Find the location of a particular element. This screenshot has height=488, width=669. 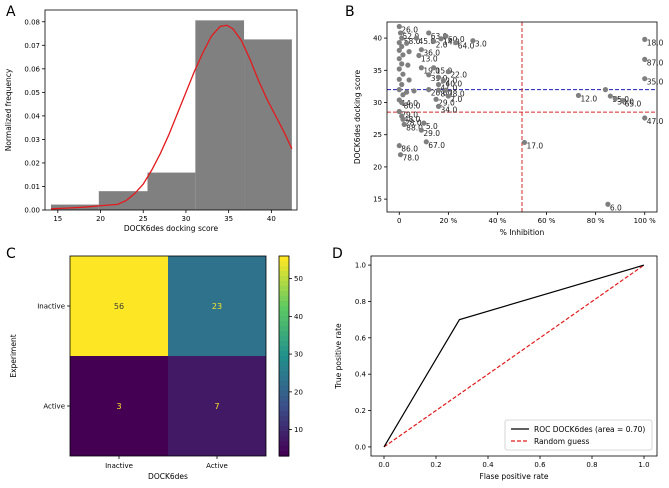

point-label: 60.0 is located at coordinates (456, 39).